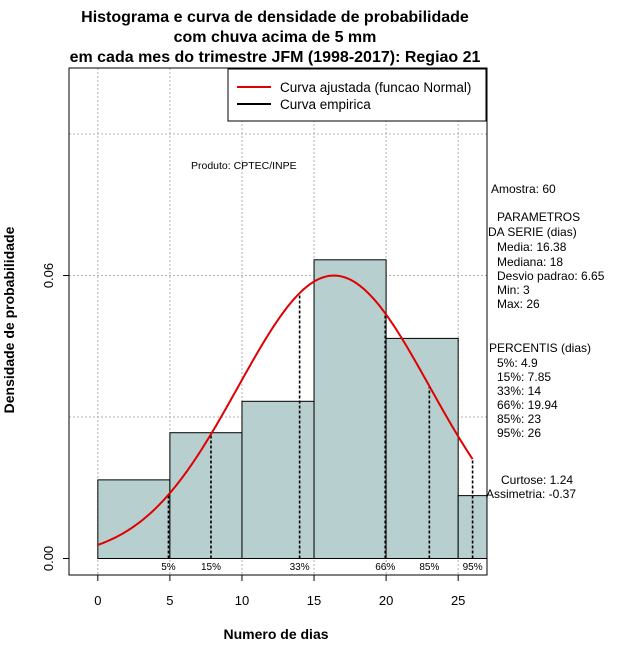 The width and height of the screenshot is (640, 660). I want to click on stat-p66: 66%: 19.94, so click(527, 405).